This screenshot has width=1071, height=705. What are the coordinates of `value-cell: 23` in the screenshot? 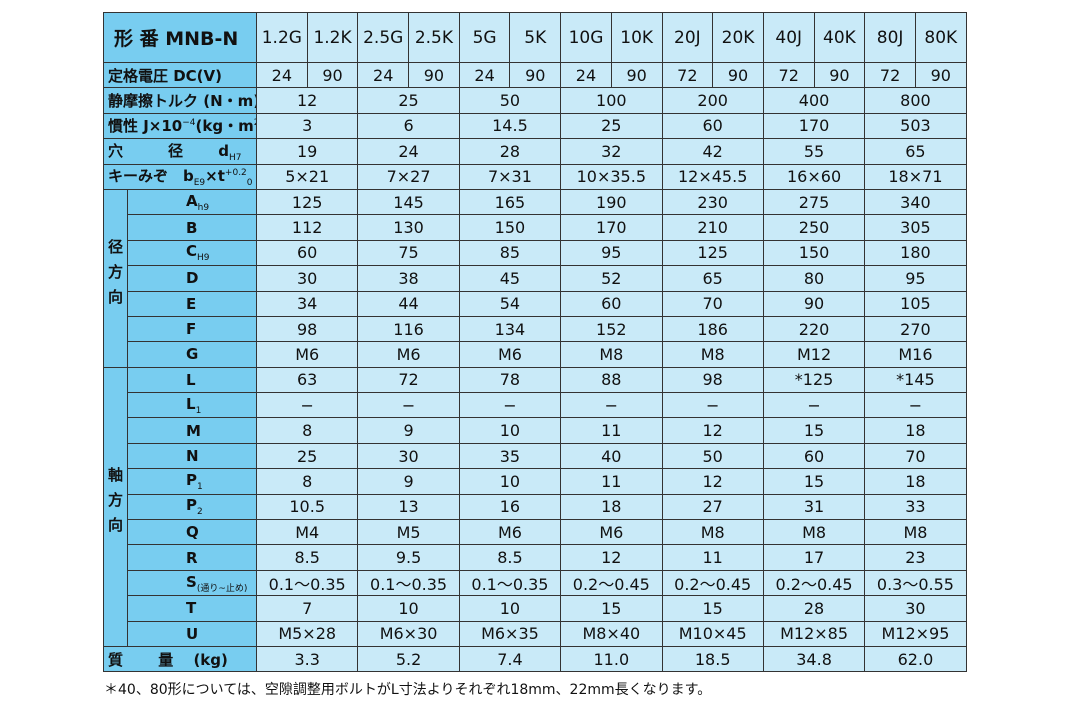 It's located at (915, 557).